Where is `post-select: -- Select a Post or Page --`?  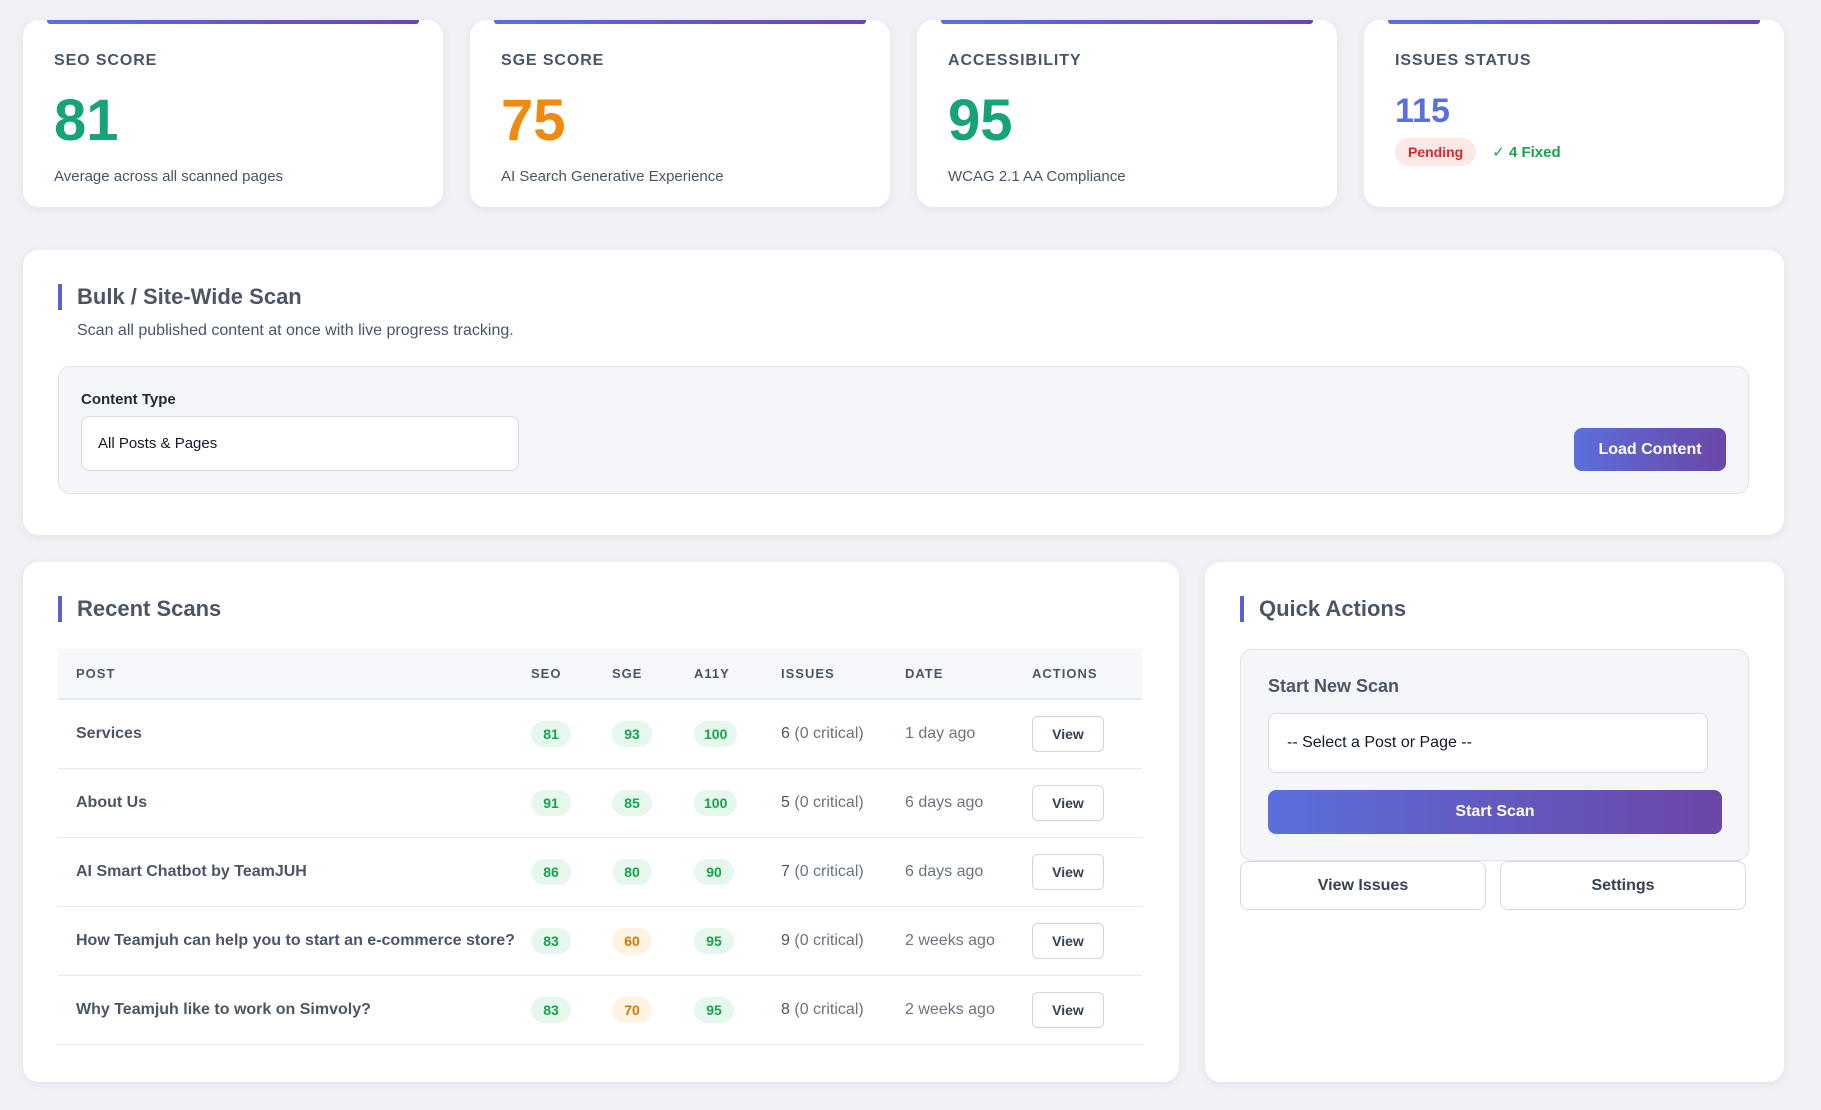 post-select: -- Select a Post or Page -- is located at coordinates (1488, 743).